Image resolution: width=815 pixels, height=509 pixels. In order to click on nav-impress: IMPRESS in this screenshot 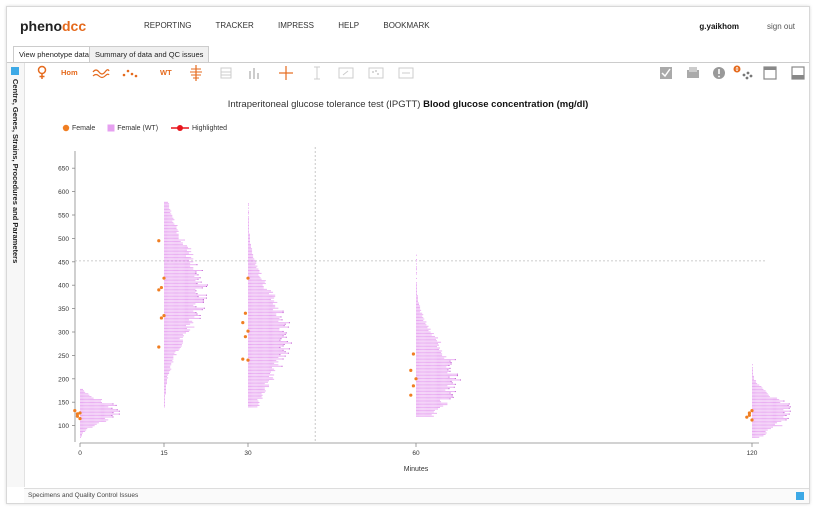, I will do `click(295, 25)`.